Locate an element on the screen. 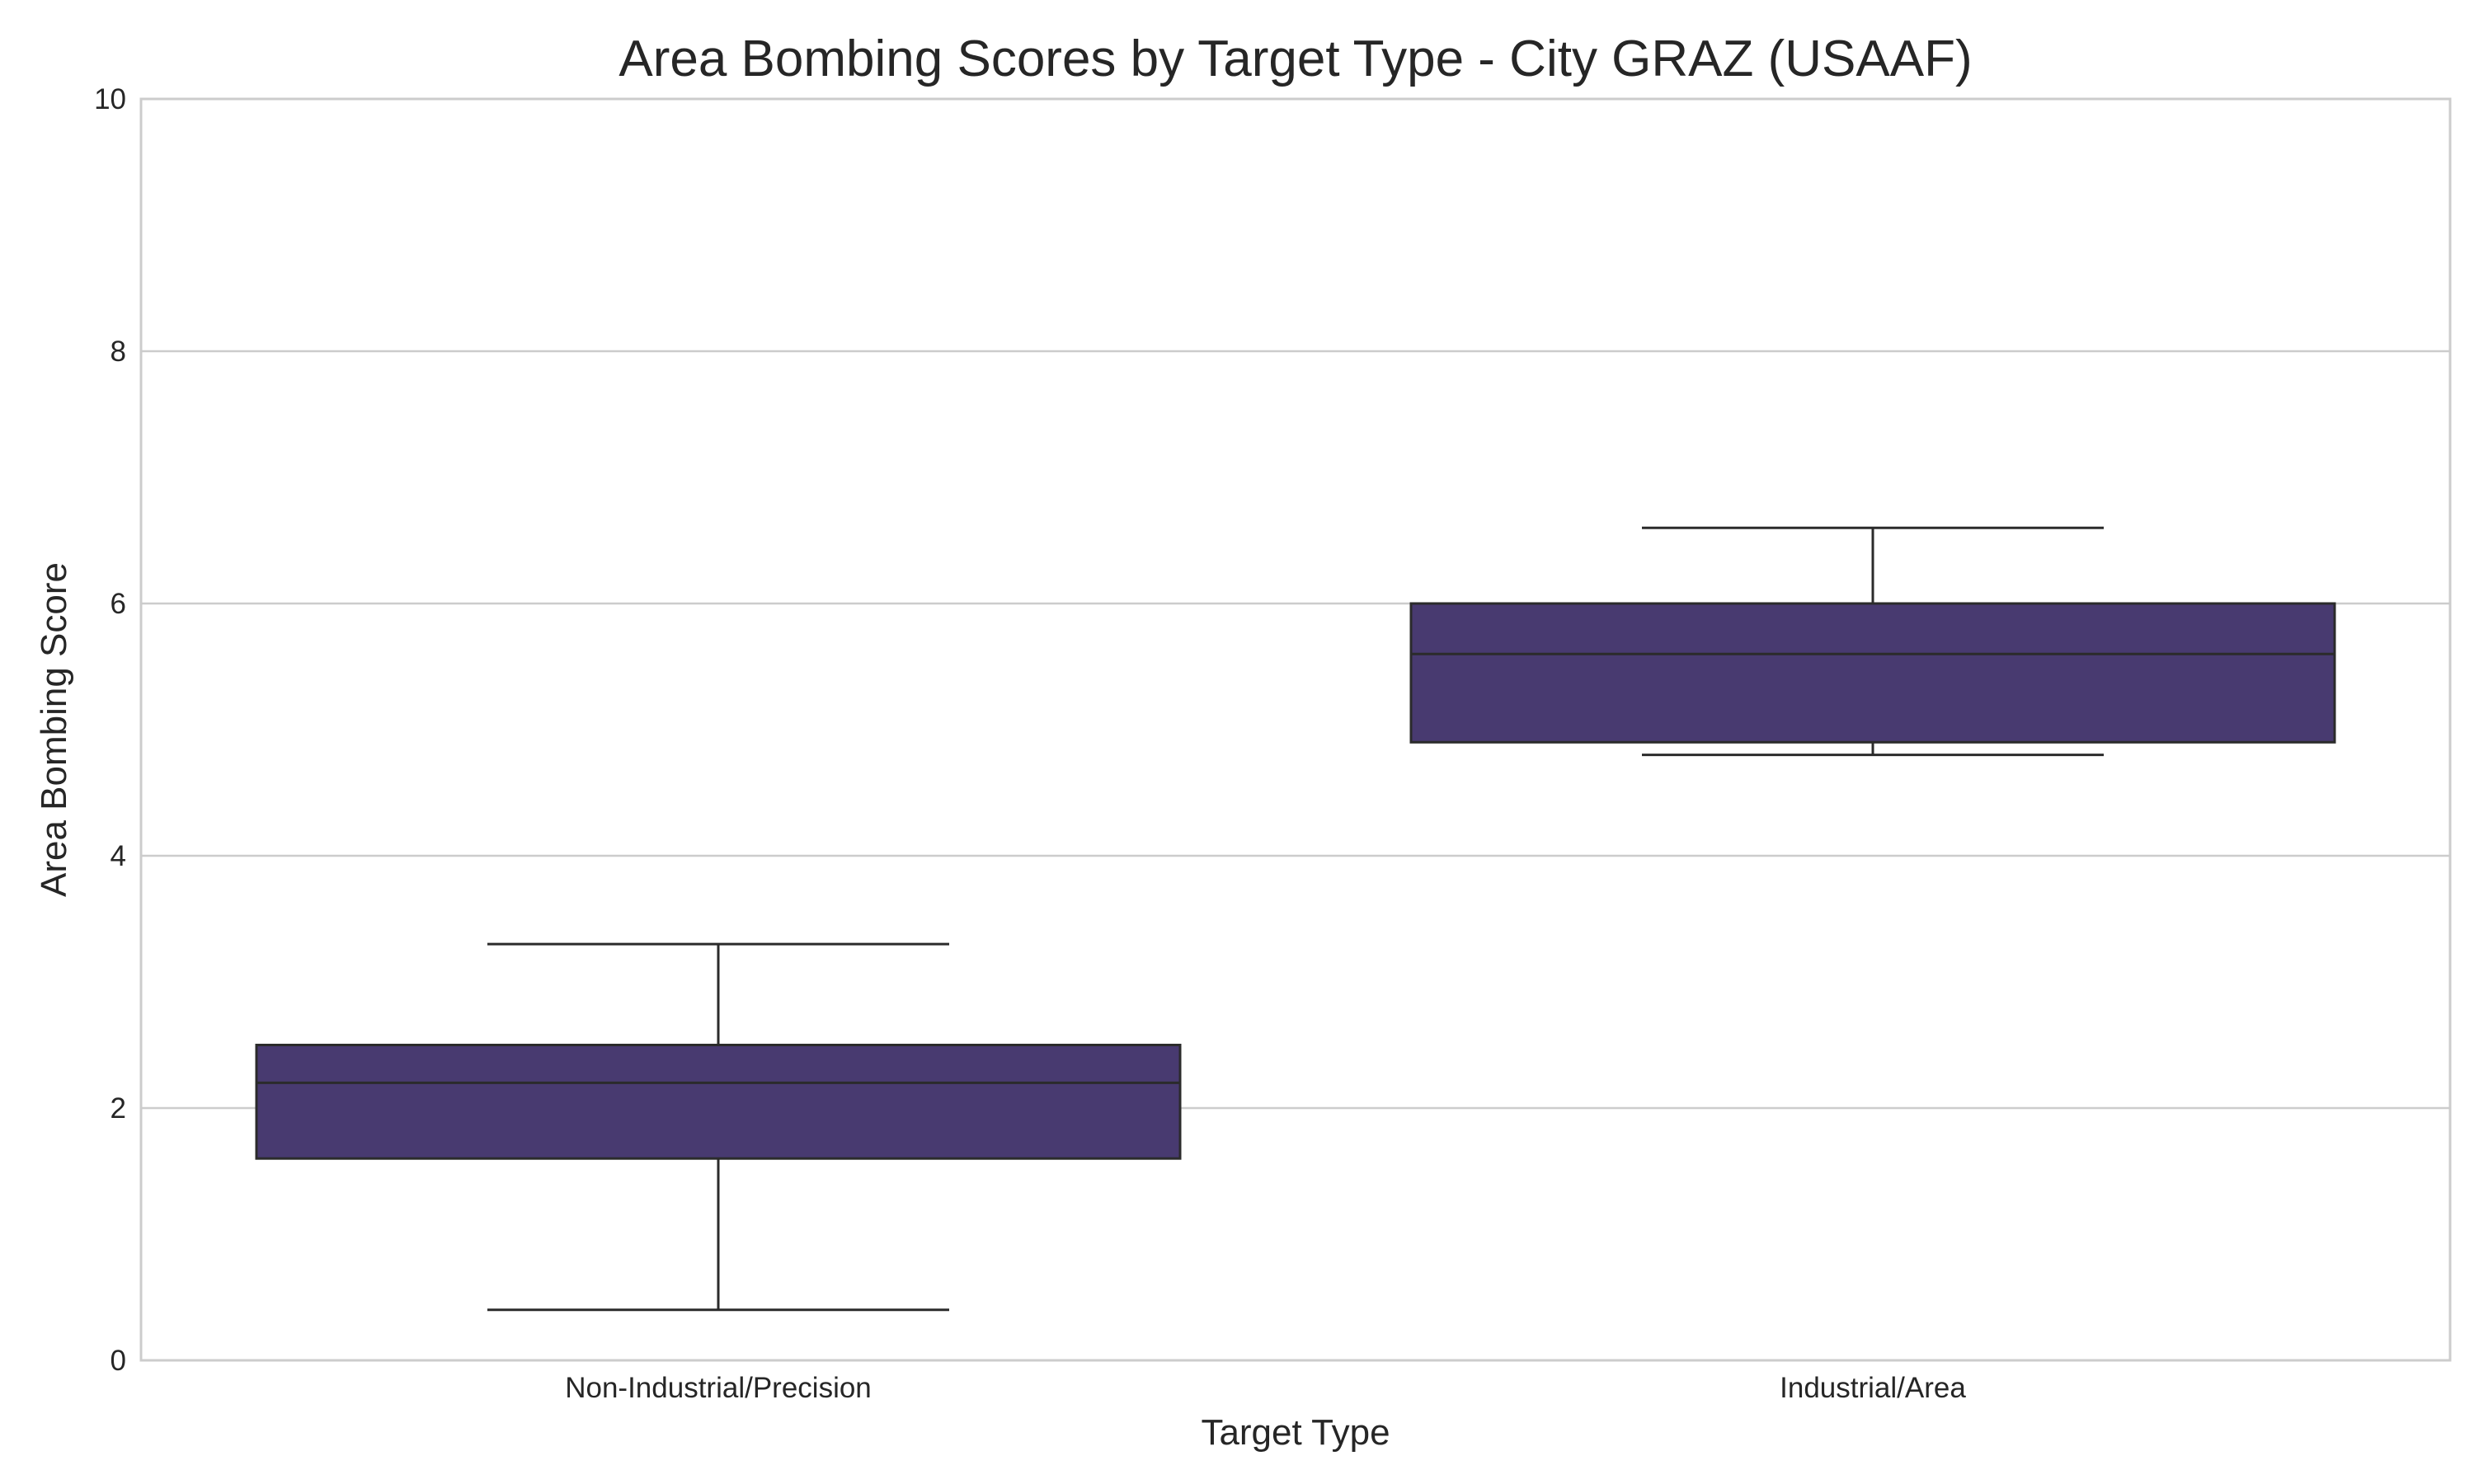  y-tick-label: 2 is located at coordinates (118, 1108).